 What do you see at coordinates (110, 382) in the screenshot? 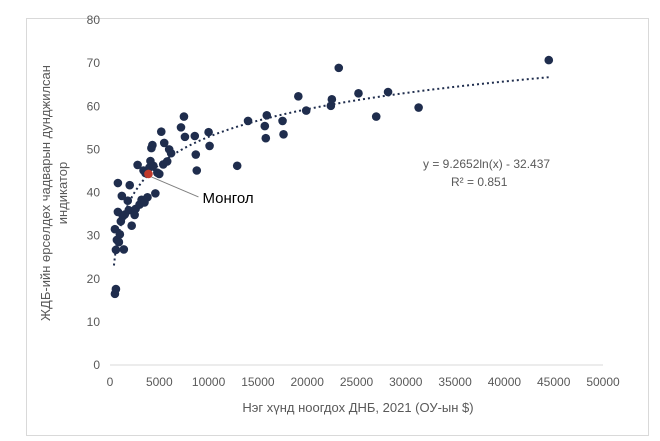
I see `x-tick-label: 0` at bounding box center [110, 382].